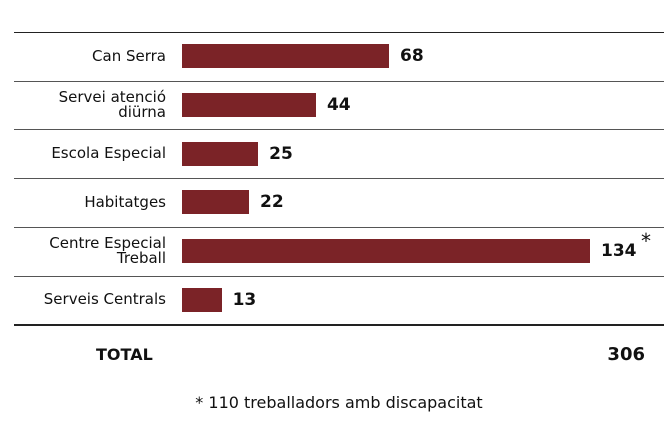 This screenshot has width=664, height=436. What do you see at coordinates (129, 55) in the screenshot?
I see `category-label: Can Serra` at bounding box center [129, 55].